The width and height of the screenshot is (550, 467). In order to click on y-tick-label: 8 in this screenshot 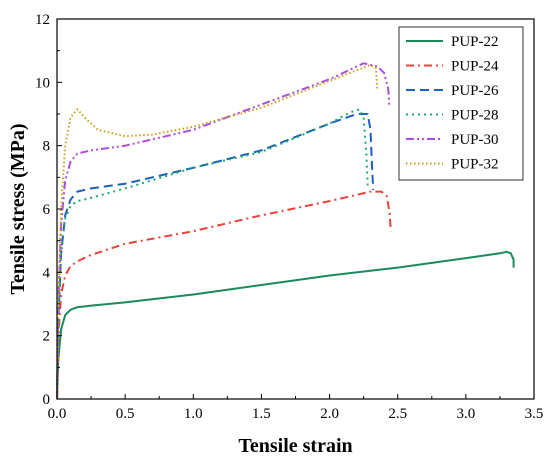, I will do `click(47, 147)`.